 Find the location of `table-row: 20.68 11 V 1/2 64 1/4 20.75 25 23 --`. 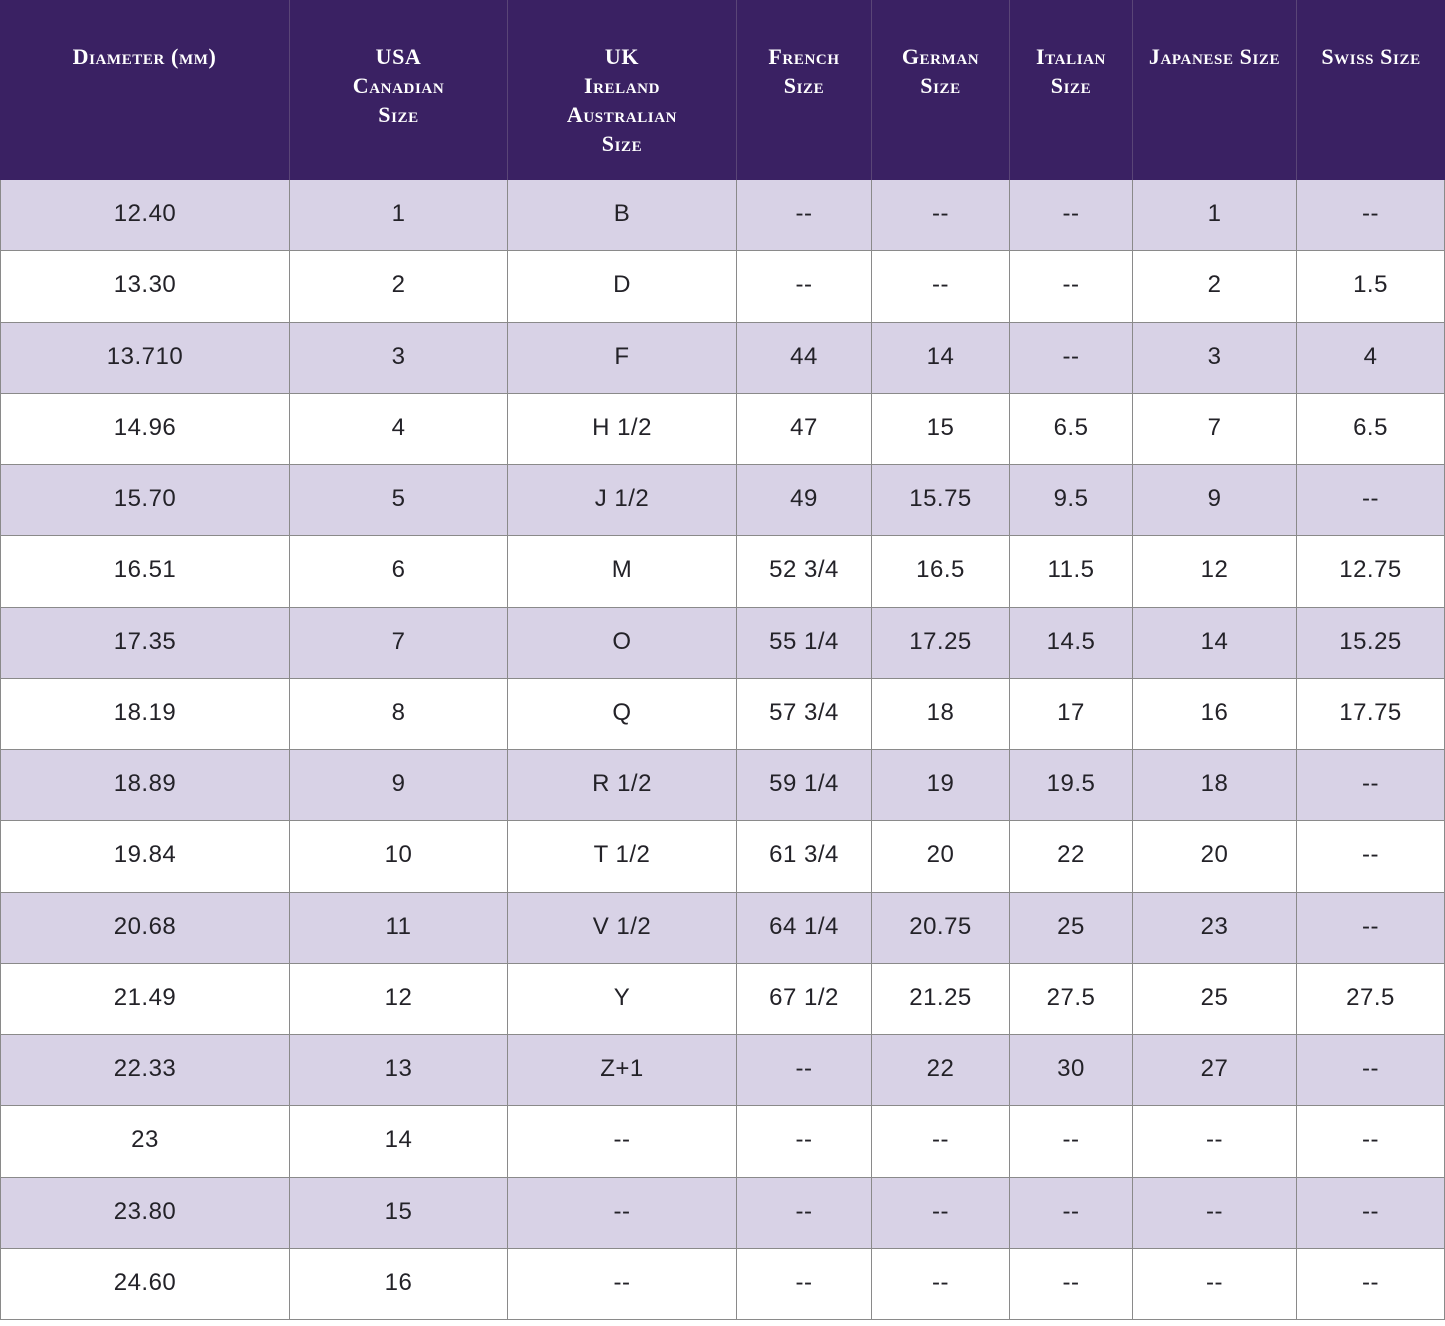

table-row: 20.68 11 V 1/2 64 1/4 20.75 25 23 -- is located at coordinates (722, 928).